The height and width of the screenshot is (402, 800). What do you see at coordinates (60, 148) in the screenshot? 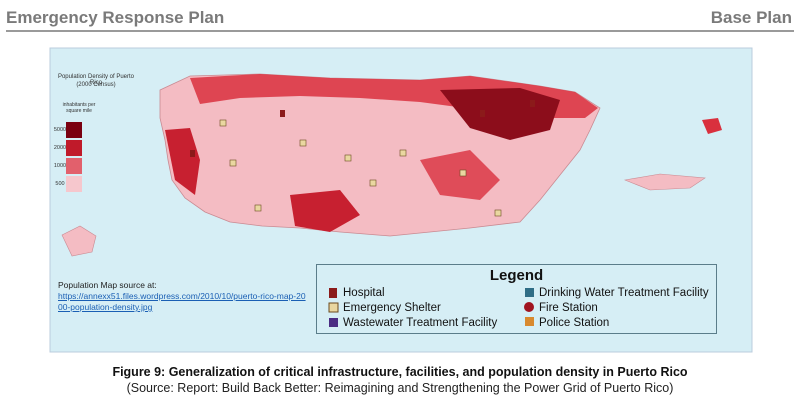
I see `scale-level: 2000` at bounding box center [60, 148].